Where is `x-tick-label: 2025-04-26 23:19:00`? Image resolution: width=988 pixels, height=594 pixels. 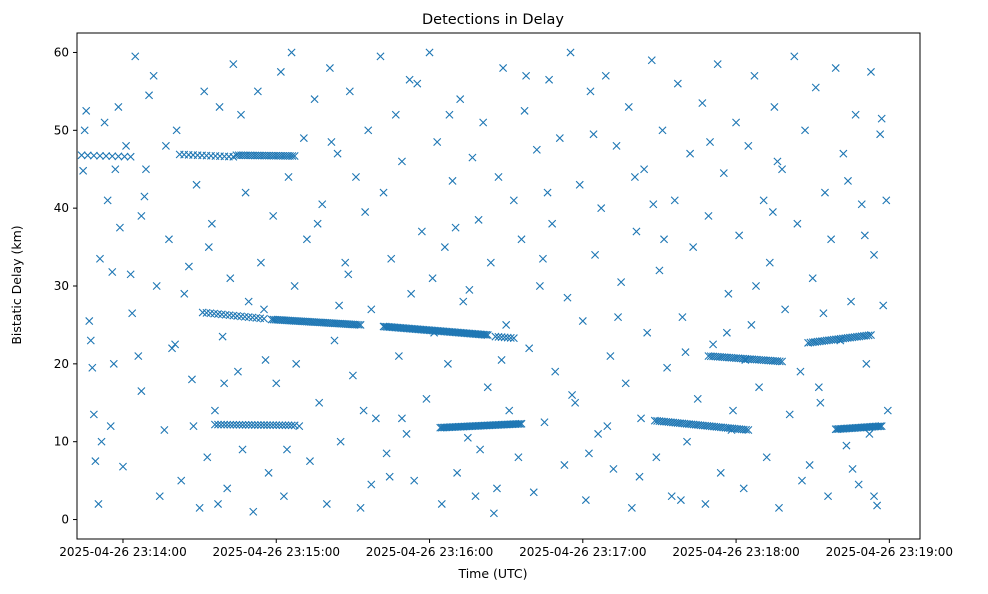
x-tick-label: 2025-04-26 23:19:00 is located at coordinates (889, 552).